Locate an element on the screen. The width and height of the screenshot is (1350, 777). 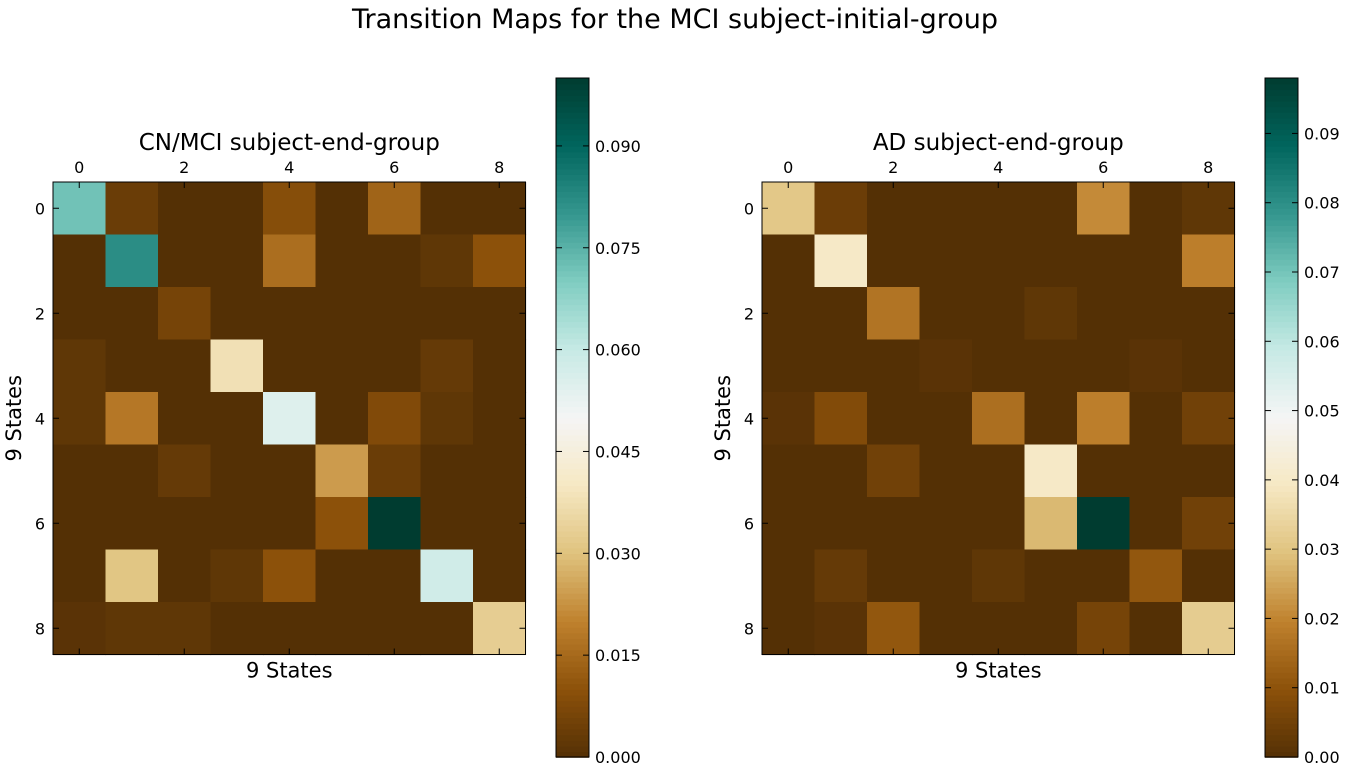
heatmap-cell-r7-c2 is located at coordinates (185, 576).